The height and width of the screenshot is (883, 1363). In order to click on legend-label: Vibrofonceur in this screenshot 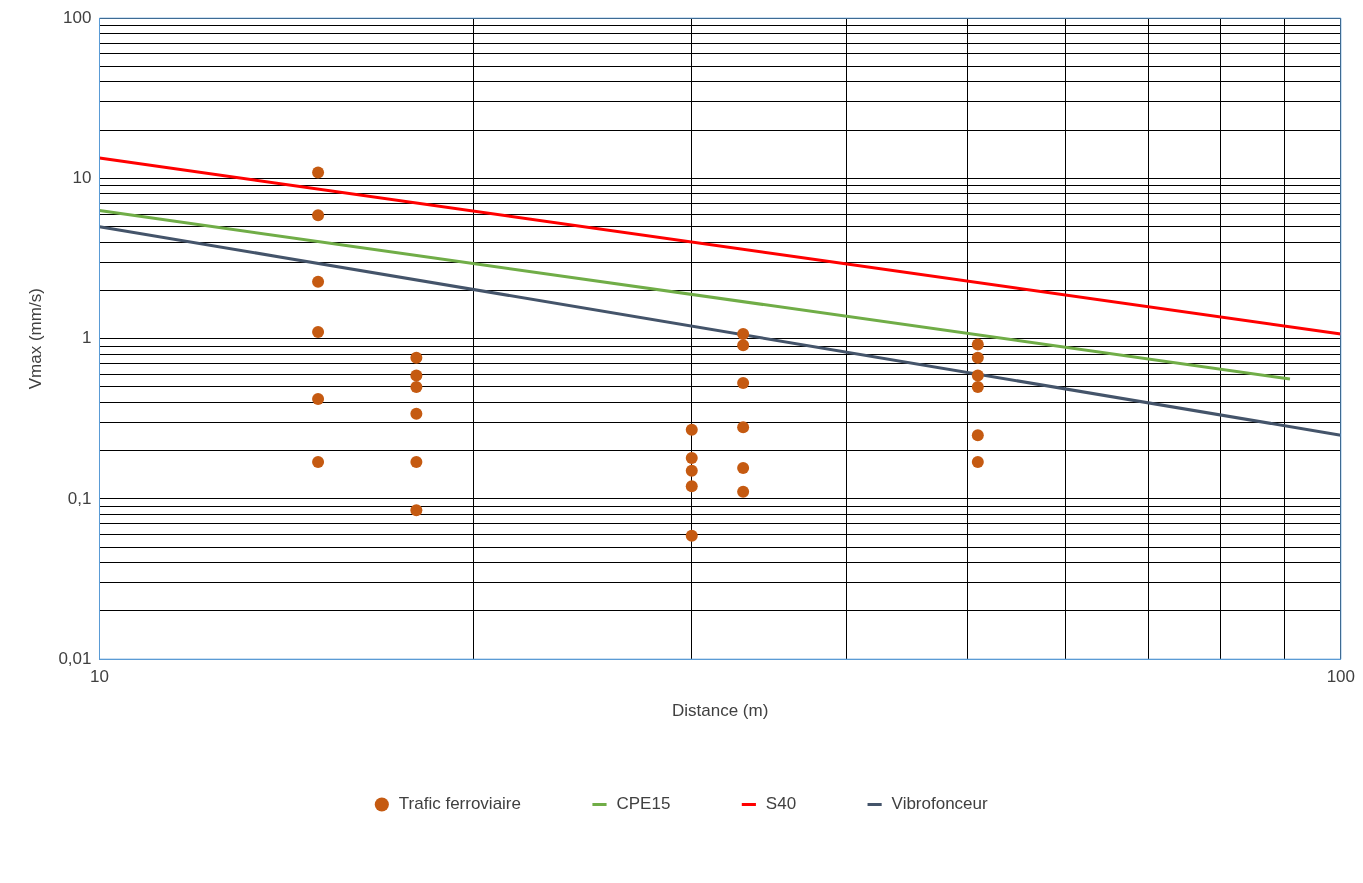, I will do `click(940, 804)`.